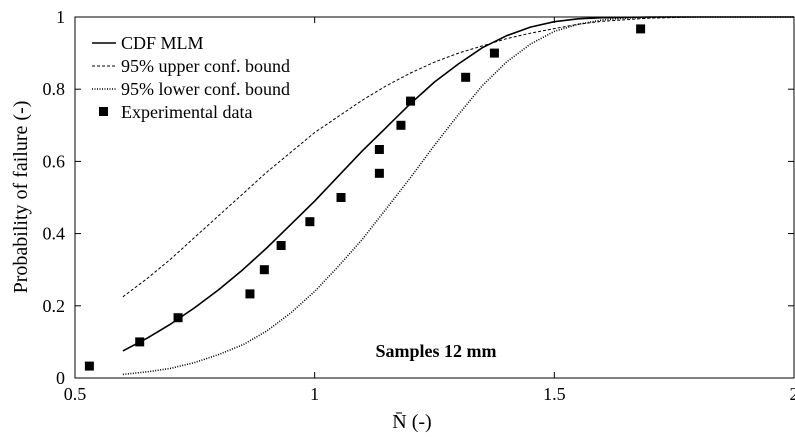 The height and width of the screenshot is (437, 795). What do you see at coordinates (162, 43) in the screenshot?
I see `legend-label-cdf: CDF MLM` at bounding box center [162, 43].